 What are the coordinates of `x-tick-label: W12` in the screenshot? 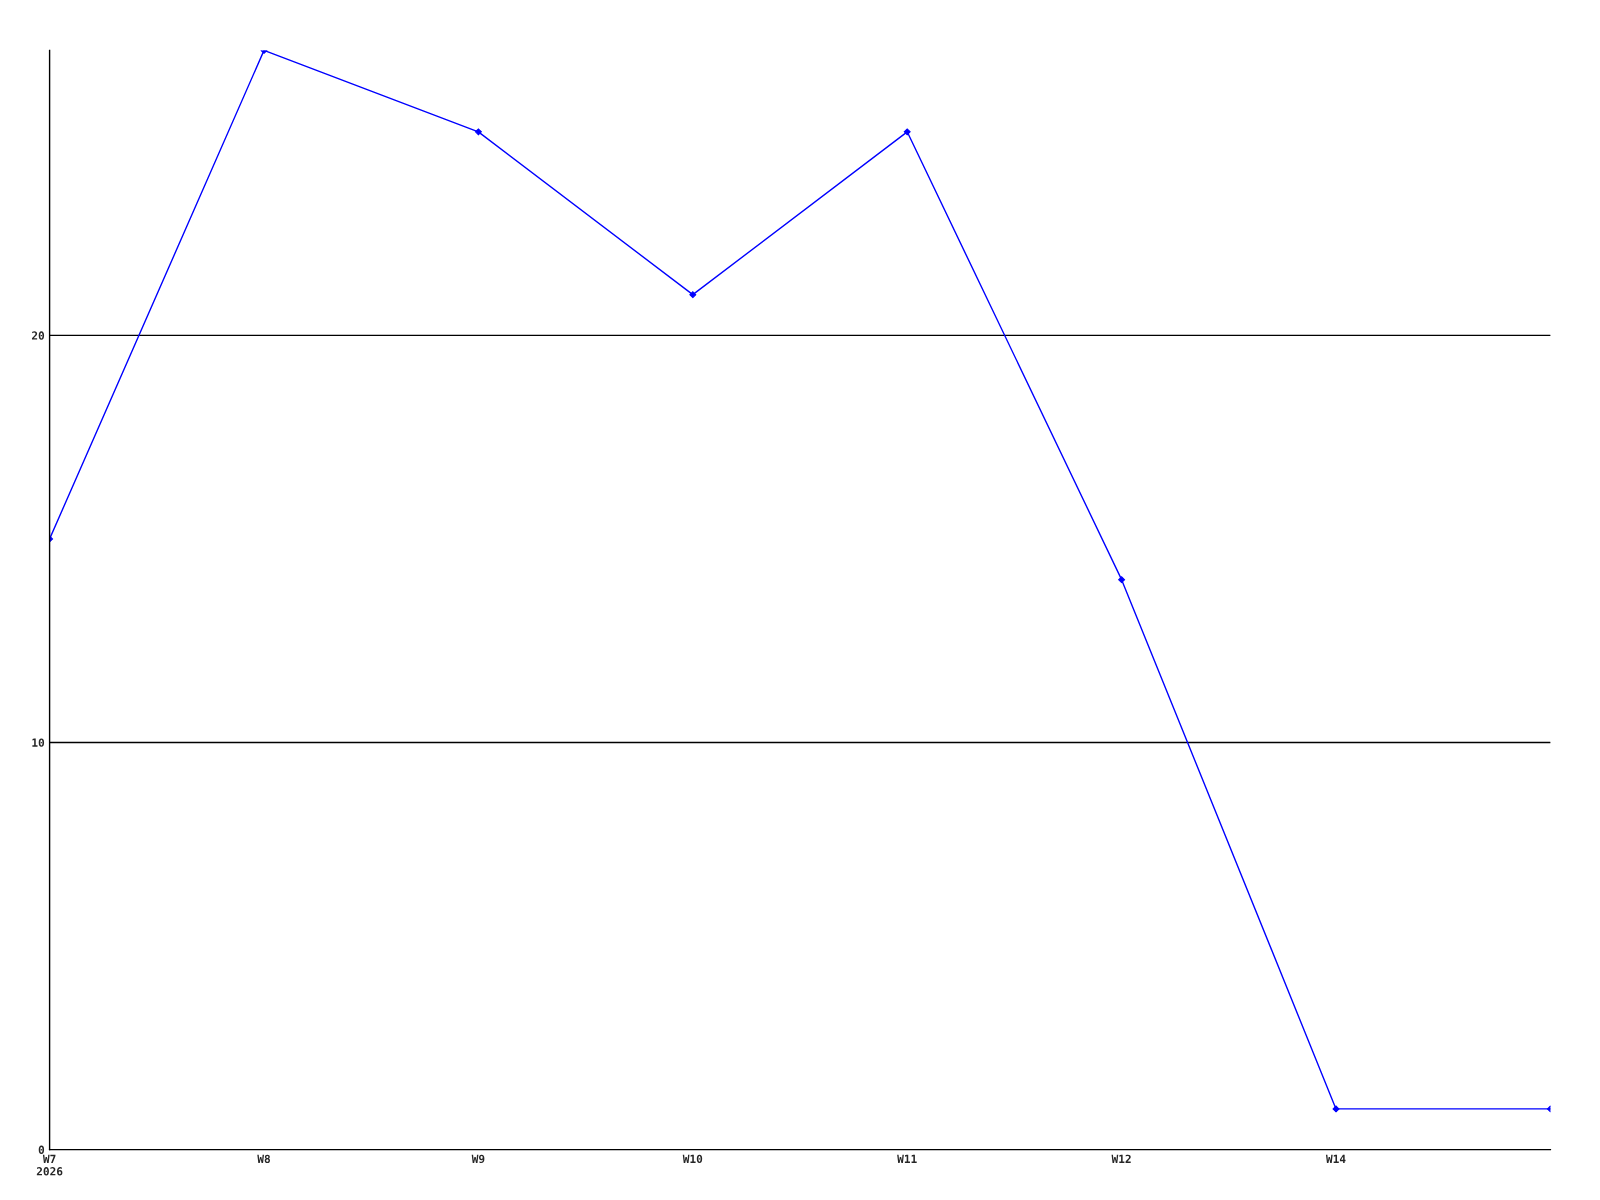 It's located at (1121, 1158).